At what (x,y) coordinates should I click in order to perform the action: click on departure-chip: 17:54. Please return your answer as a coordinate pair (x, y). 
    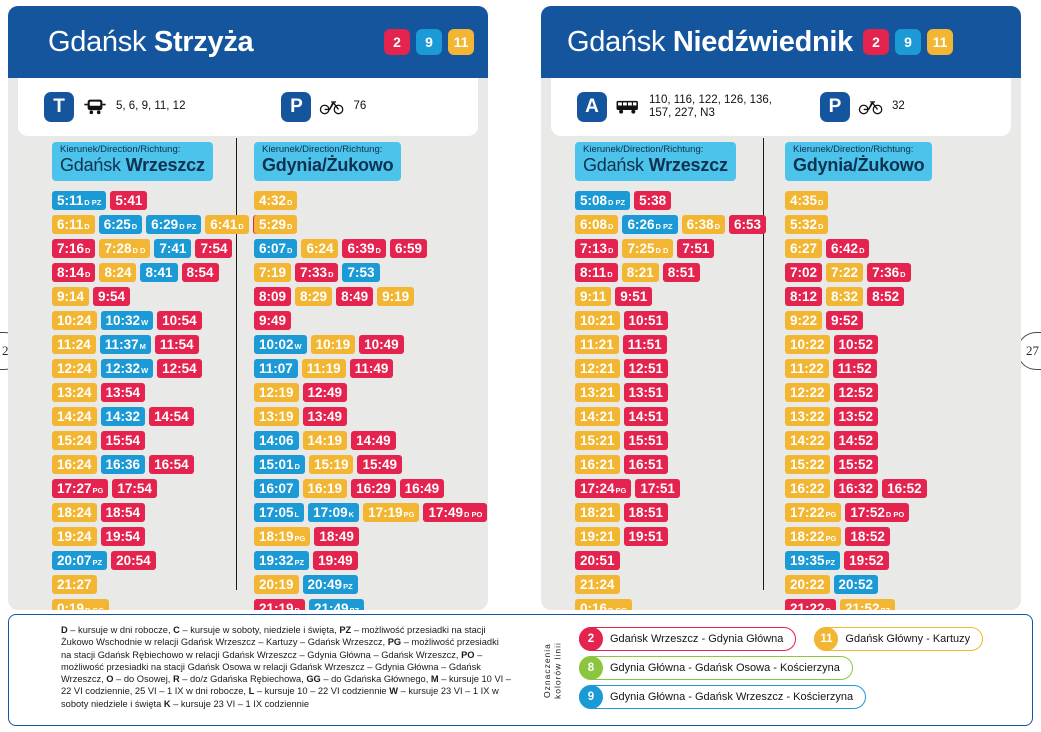
    Looking at the image, I should click on (134, 489).